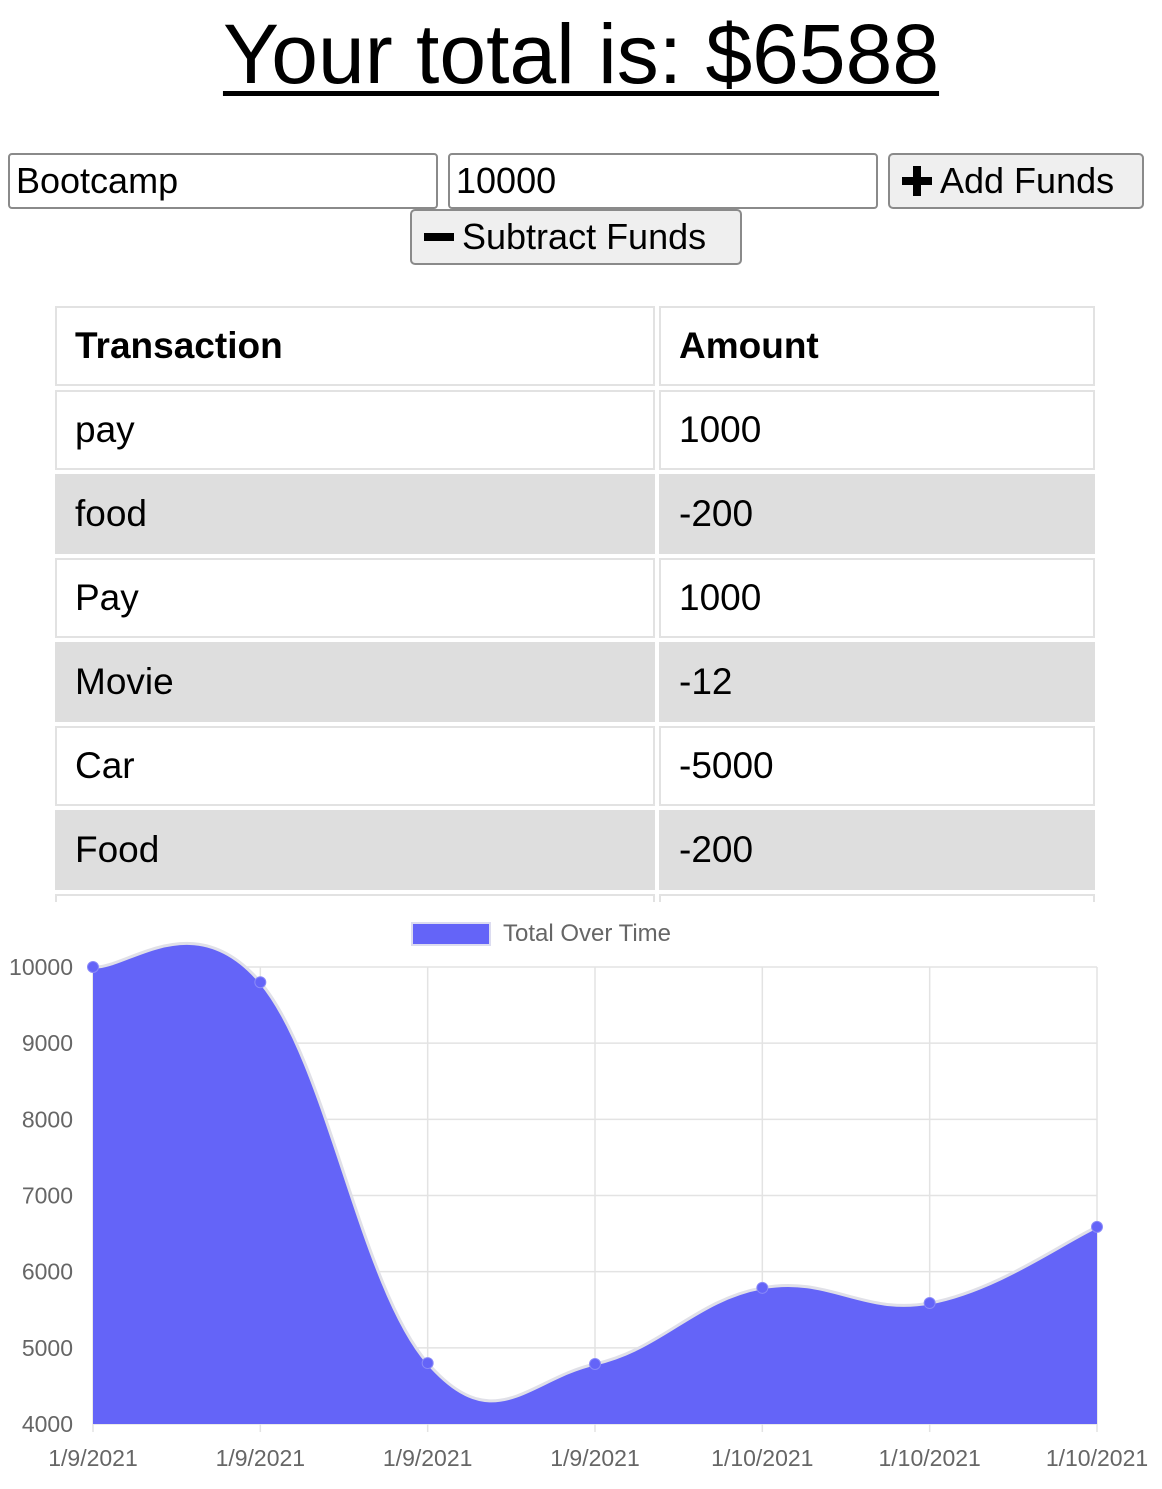 The image size is (1162, 1489). I want to click on row-transaction-name: pay, so click(355, 430).